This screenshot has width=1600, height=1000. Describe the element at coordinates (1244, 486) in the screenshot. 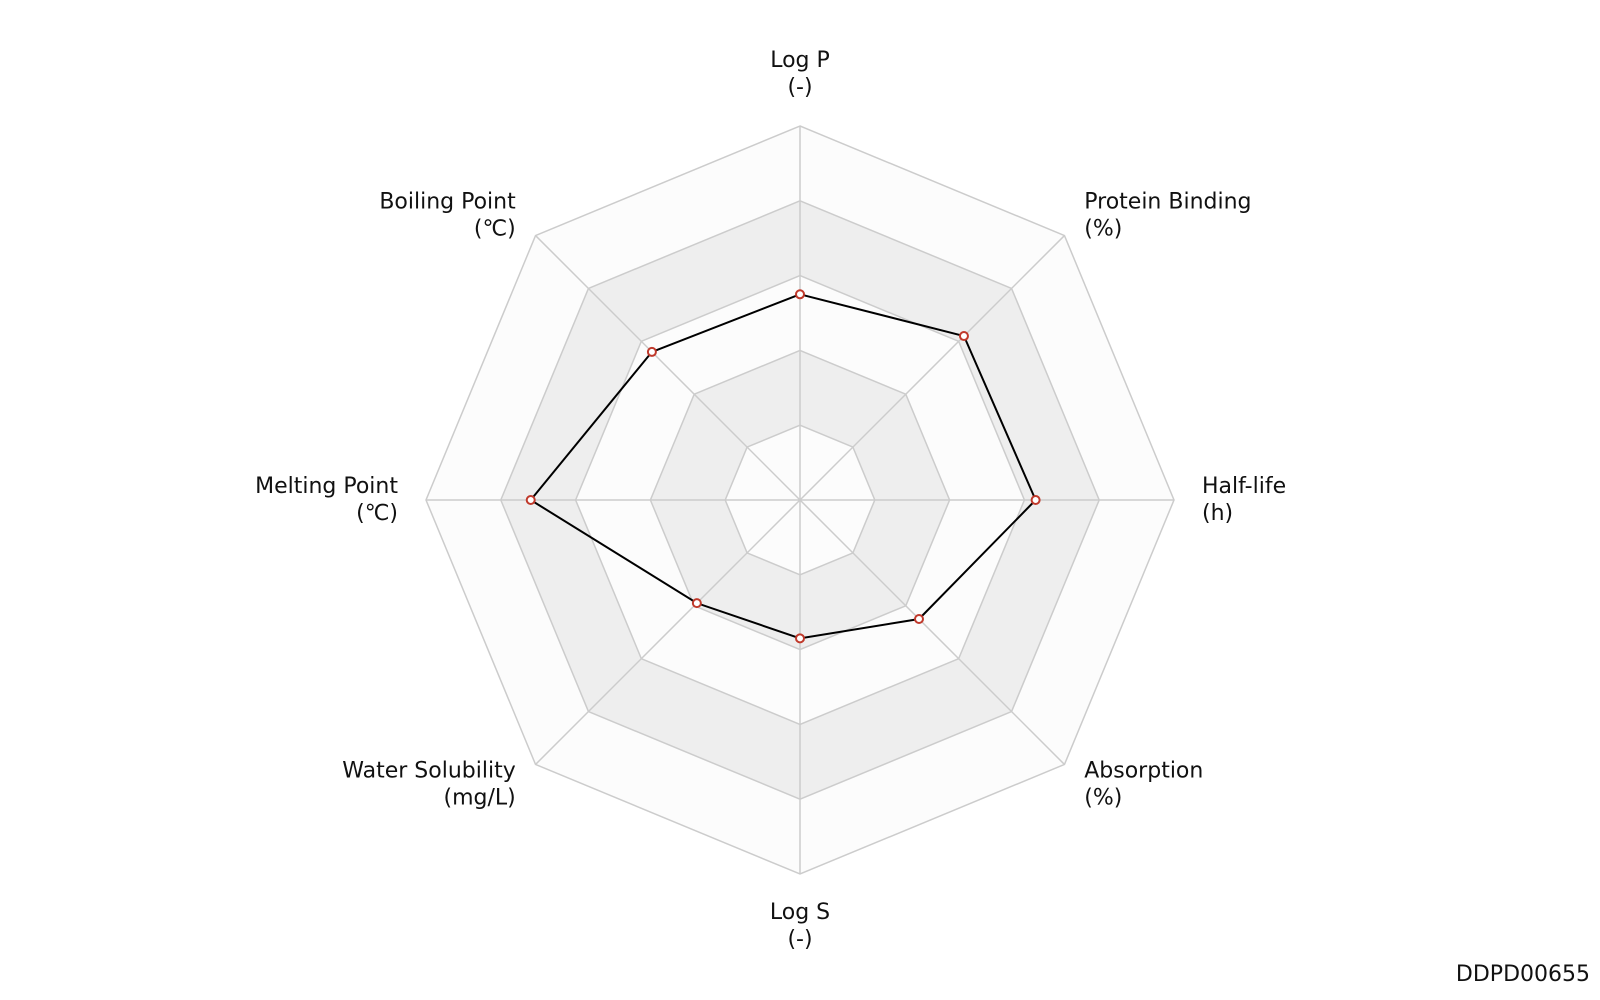

I see `axis-label: Half-life` at that location.